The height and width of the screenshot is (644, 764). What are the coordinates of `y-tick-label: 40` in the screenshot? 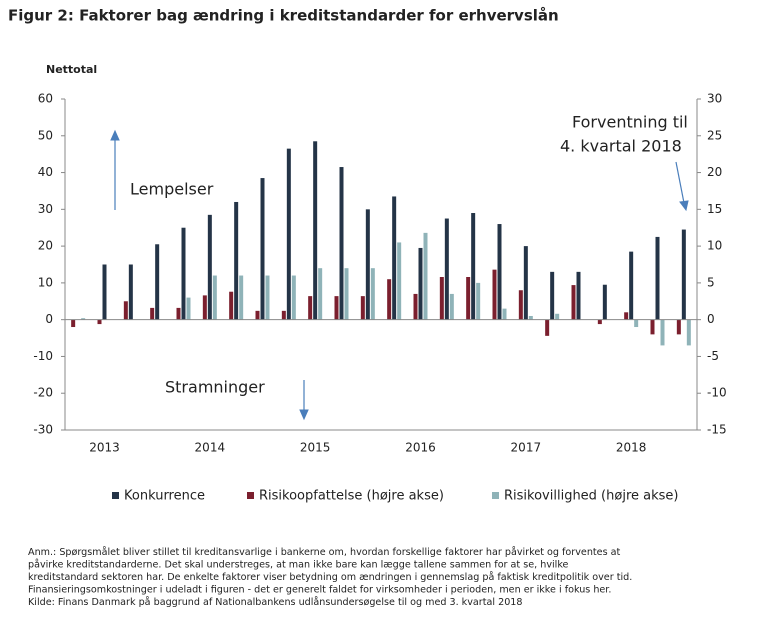 It's located at (45, 172).